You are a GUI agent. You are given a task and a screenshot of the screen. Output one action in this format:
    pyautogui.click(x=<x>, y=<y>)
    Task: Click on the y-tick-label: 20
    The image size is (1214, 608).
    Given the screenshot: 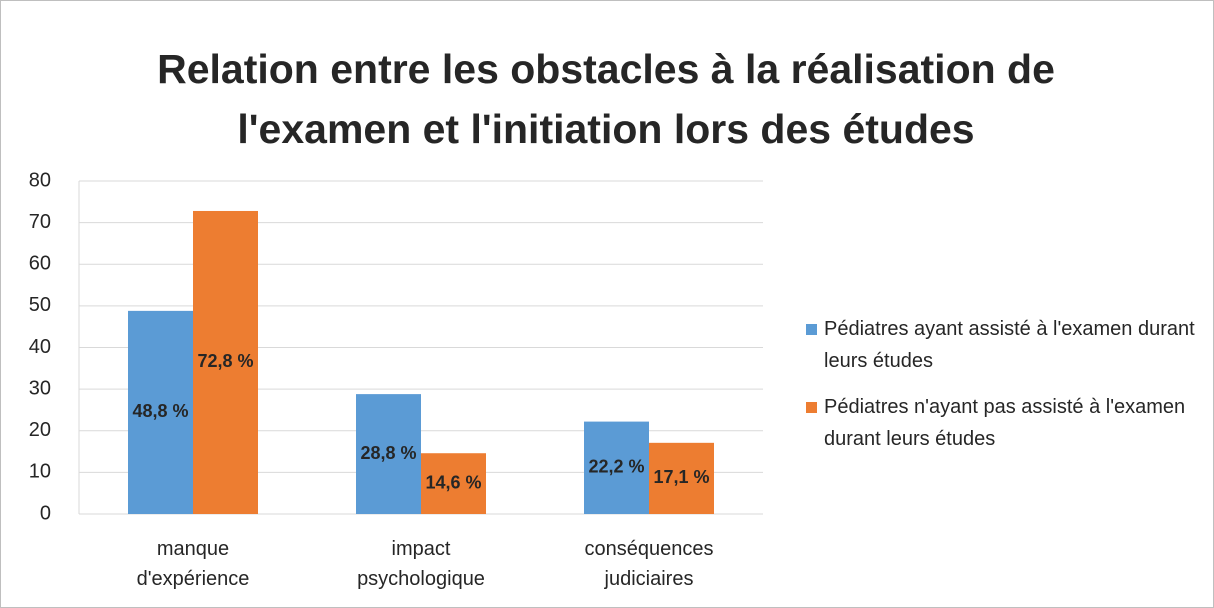 What is the action you would take?
    pyautogui.click(x=40, y=430)
    